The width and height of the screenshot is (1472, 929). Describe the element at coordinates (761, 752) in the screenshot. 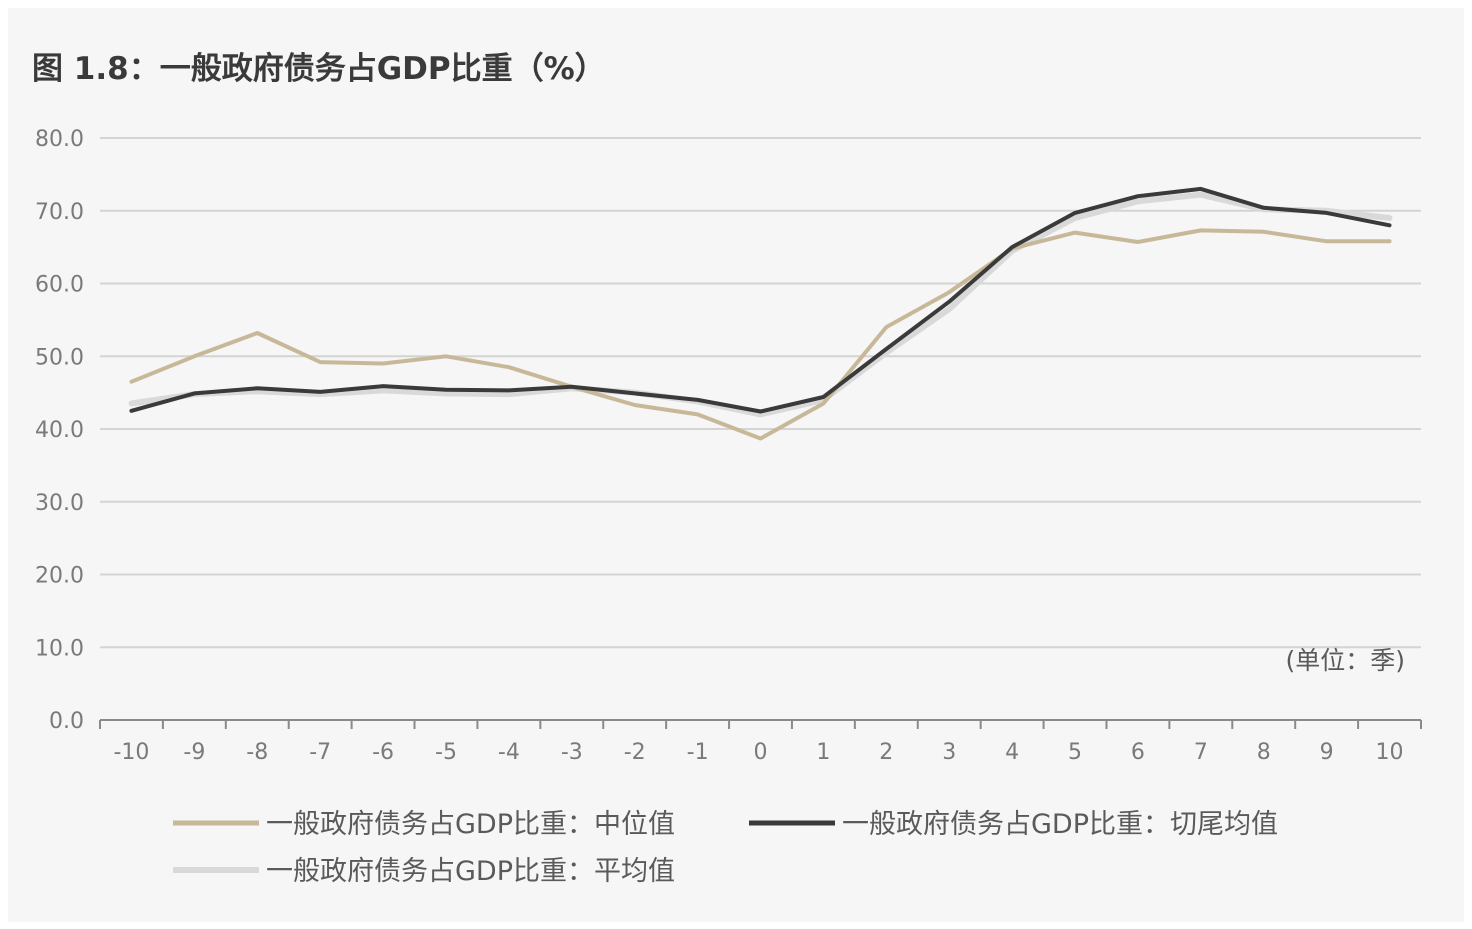

I see `x-tick-label: 0` at that location.